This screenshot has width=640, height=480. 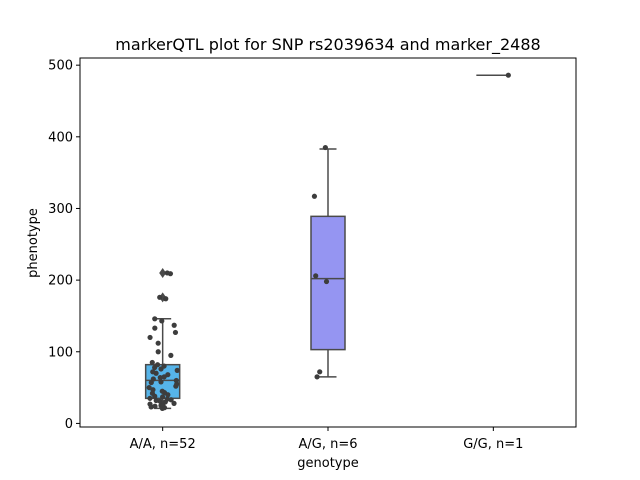 What do you see at coordinates (163, 272) in the screenshot?
I see `outlier-marker` at bounding box center [163, 272].